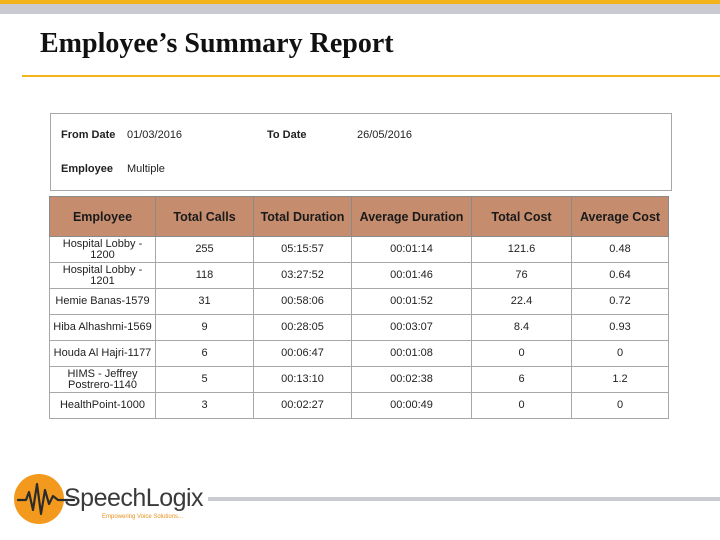 Image resolution: width=720 pixels, height=540 pixels. Describe the element at coordinates (302, 353) in the screenshot. I see `total-duration-cell: 00:06:47` at that location.